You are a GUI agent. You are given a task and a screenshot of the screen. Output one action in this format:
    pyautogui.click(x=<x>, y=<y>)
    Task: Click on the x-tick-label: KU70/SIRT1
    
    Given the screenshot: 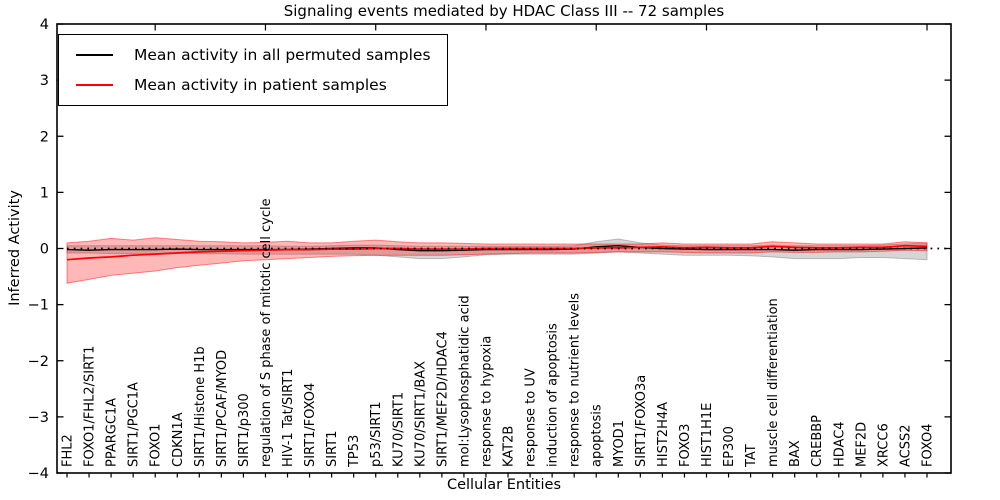 What is the action you would take?
    pyautogui.click(x=398, y=429)
    